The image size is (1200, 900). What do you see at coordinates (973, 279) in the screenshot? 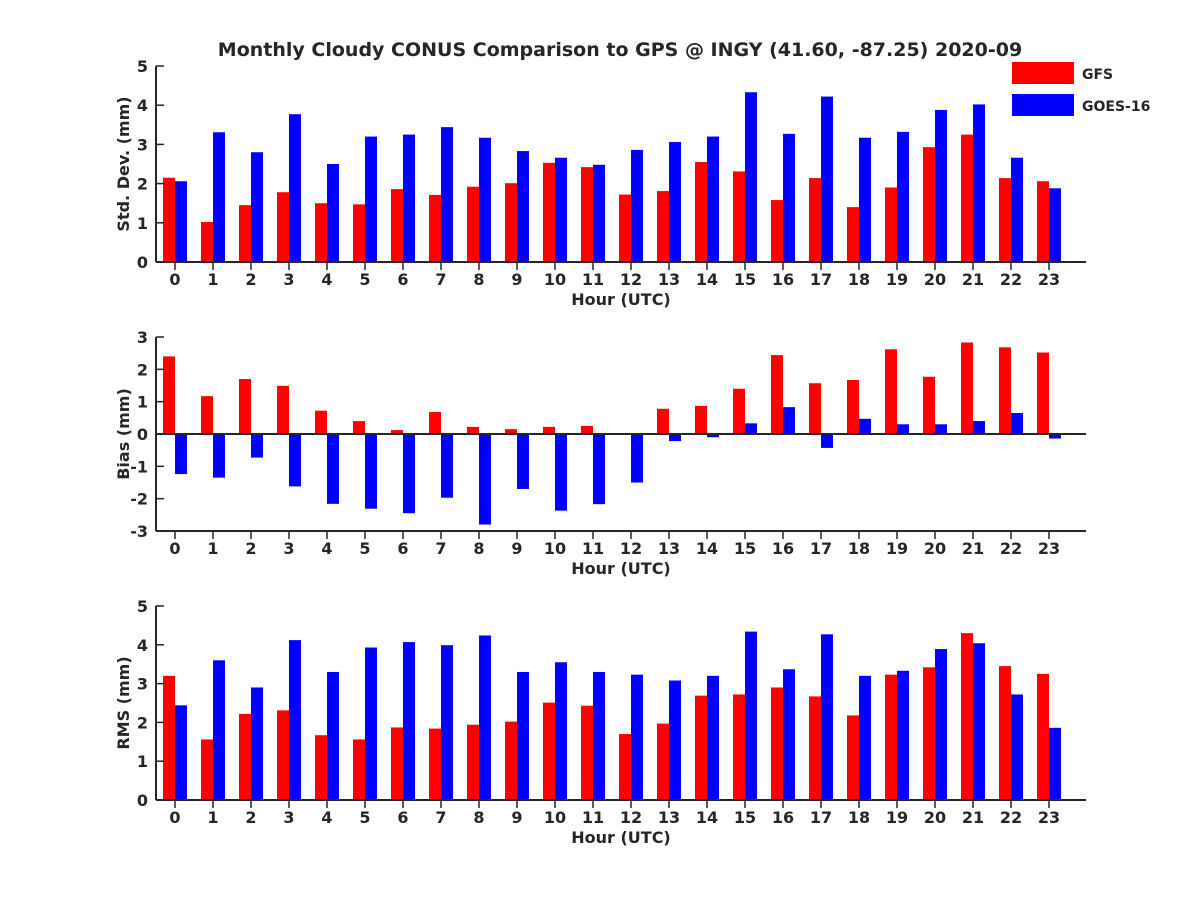
I see `x-tick-label-std: 21` at bounding box center [973, 279].